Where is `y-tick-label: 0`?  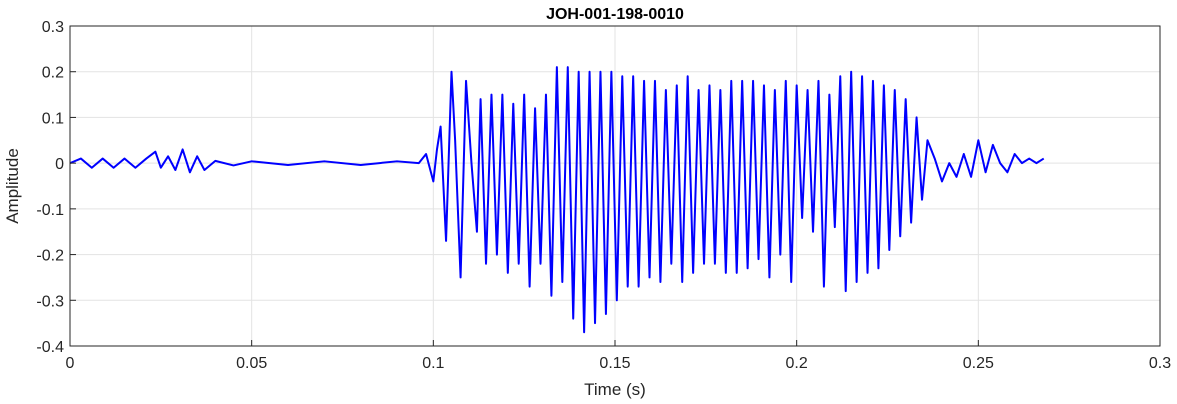 y-tick-label: 0 is located at coordinates (59, 164).